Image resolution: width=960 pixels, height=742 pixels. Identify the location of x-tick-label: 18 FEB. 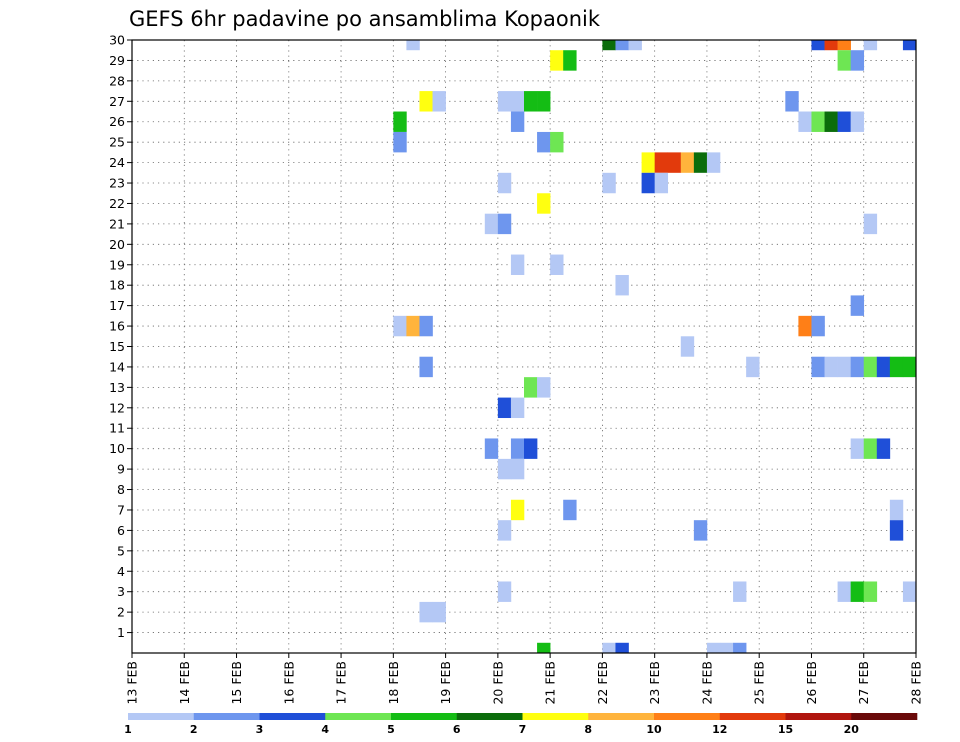
(393, 683).